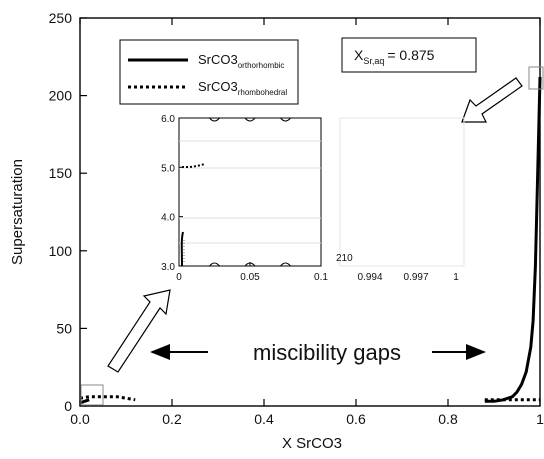 The image size is (544, 459). What do you see at coordinates (356, 419) in the screenshot?
I see `x-tick-label: 0.6` at bounding box center [356, 419].